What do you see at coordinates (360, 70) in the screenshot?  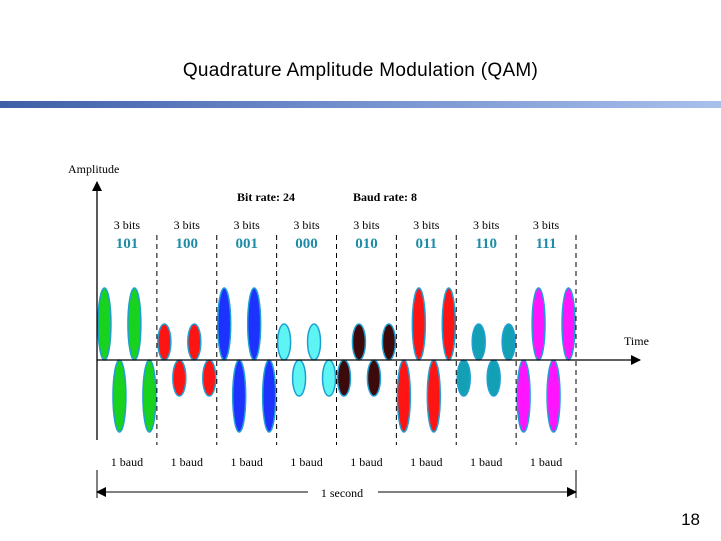 I see `slide-title: Quadrature Amplitude Modulation (QAM)` at bounding box center [360, 70].